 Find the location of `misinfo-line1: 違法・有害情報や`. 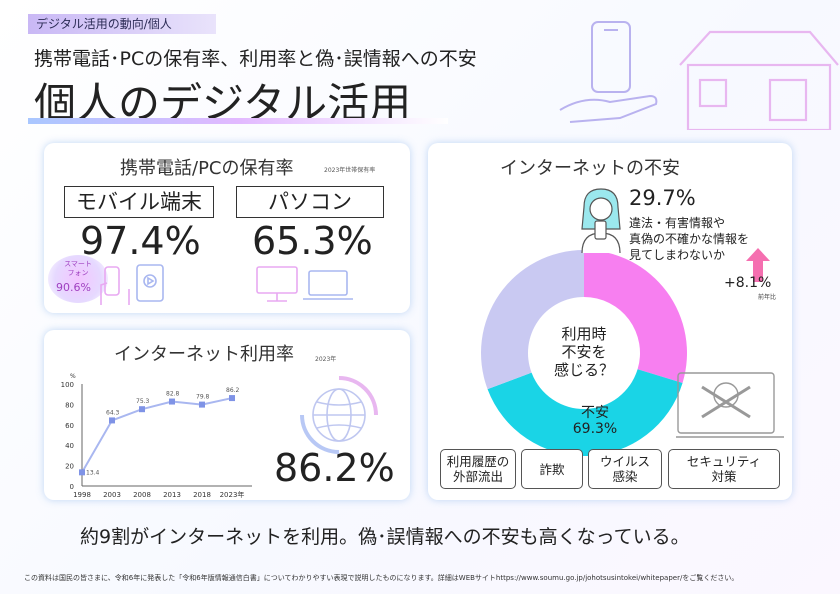

misinfo-line1: 違法・有害情報や is located at coordinates (677, 223).